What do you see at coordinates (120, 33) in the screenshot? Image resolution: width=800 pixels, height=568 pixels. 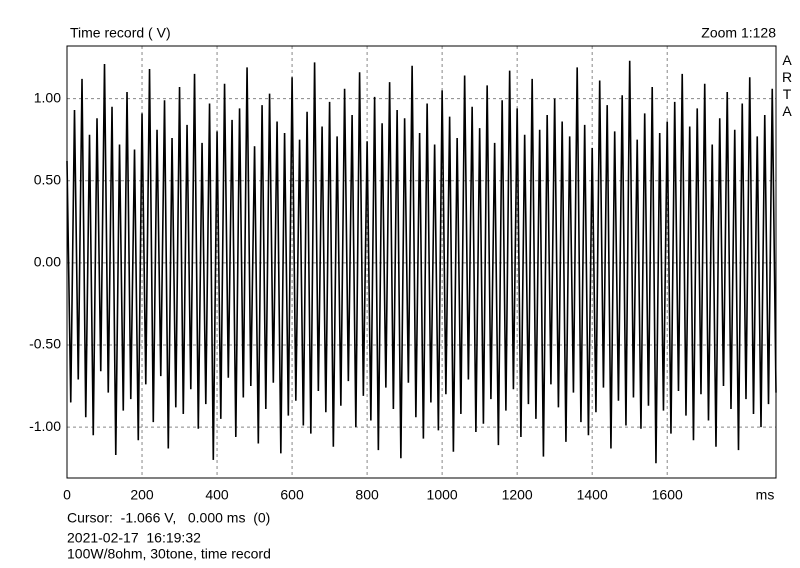 I see `chart-title: Time record ( V)` at bounding box center [120, 33].